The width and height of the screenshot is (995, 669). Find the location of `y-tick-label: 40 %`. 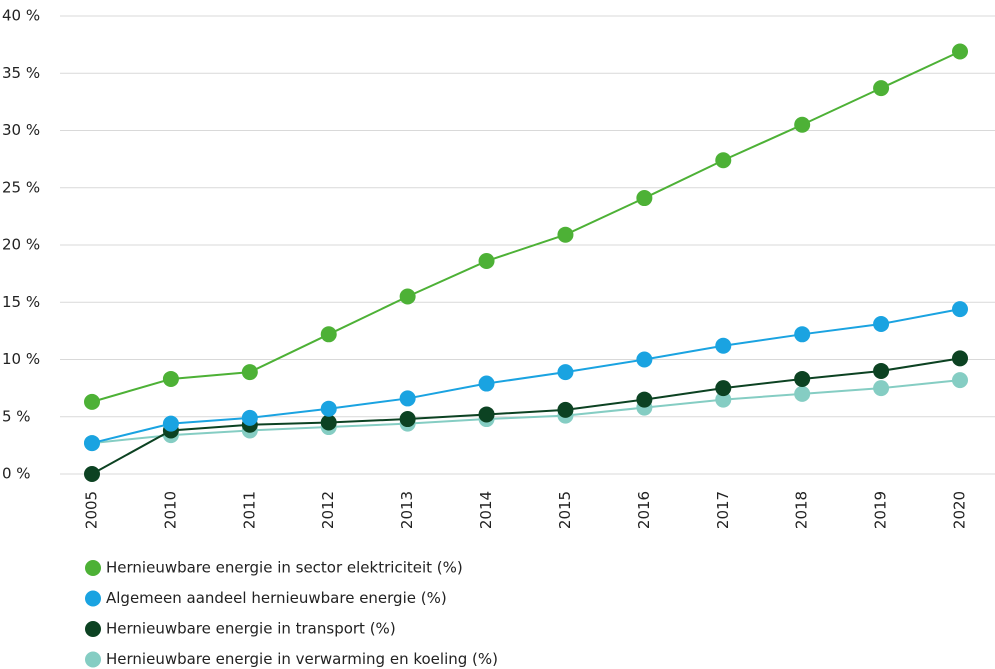

y-tick-label: 40 % is located at coordinates (21, 16).